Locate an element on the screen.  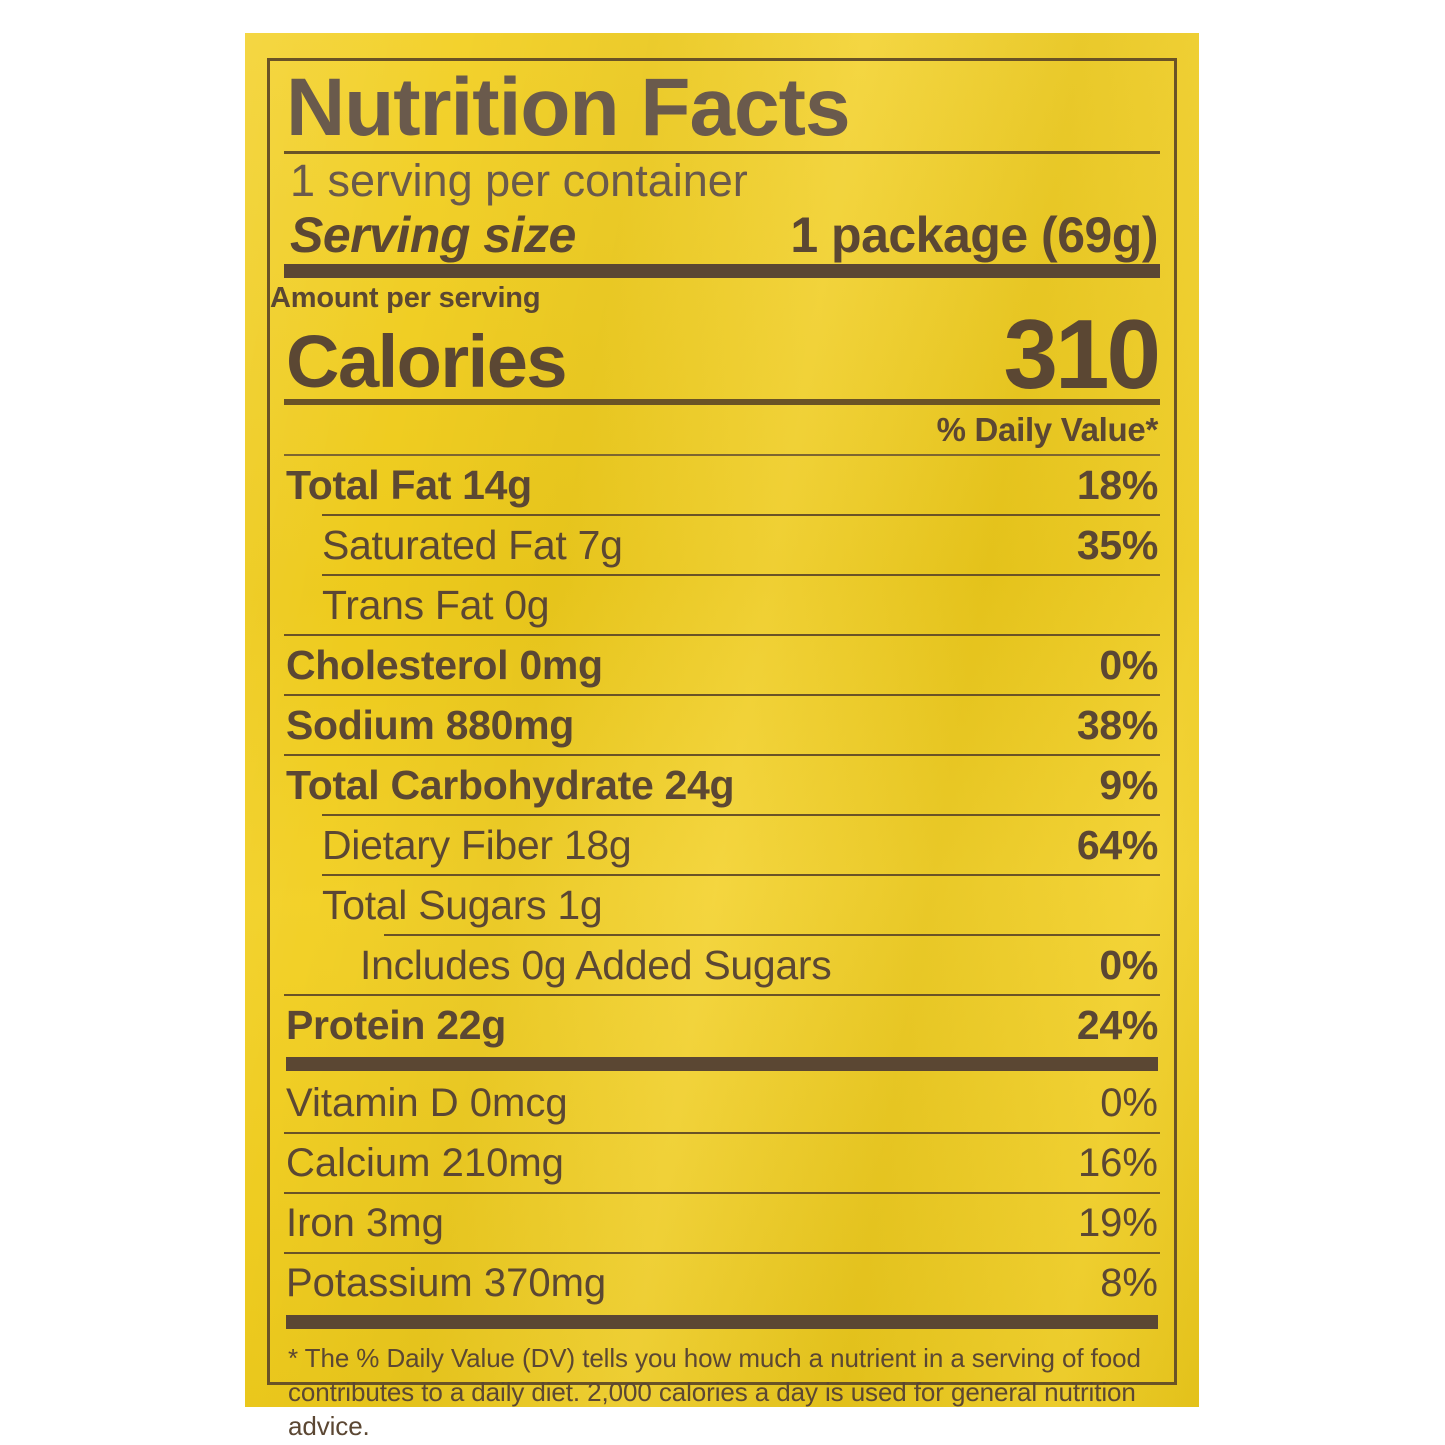
nutrient-row: Cholesterol 0mg 0% is located at coordinates (722, 665).